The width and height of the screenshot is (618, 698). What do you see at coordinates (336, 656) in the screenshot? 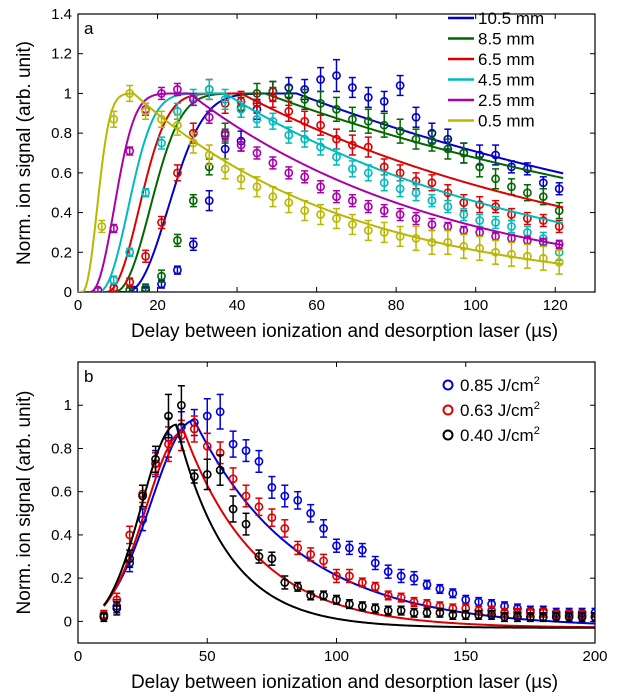
I see `x-tick-label: 100` at bounding box center [336, 656].